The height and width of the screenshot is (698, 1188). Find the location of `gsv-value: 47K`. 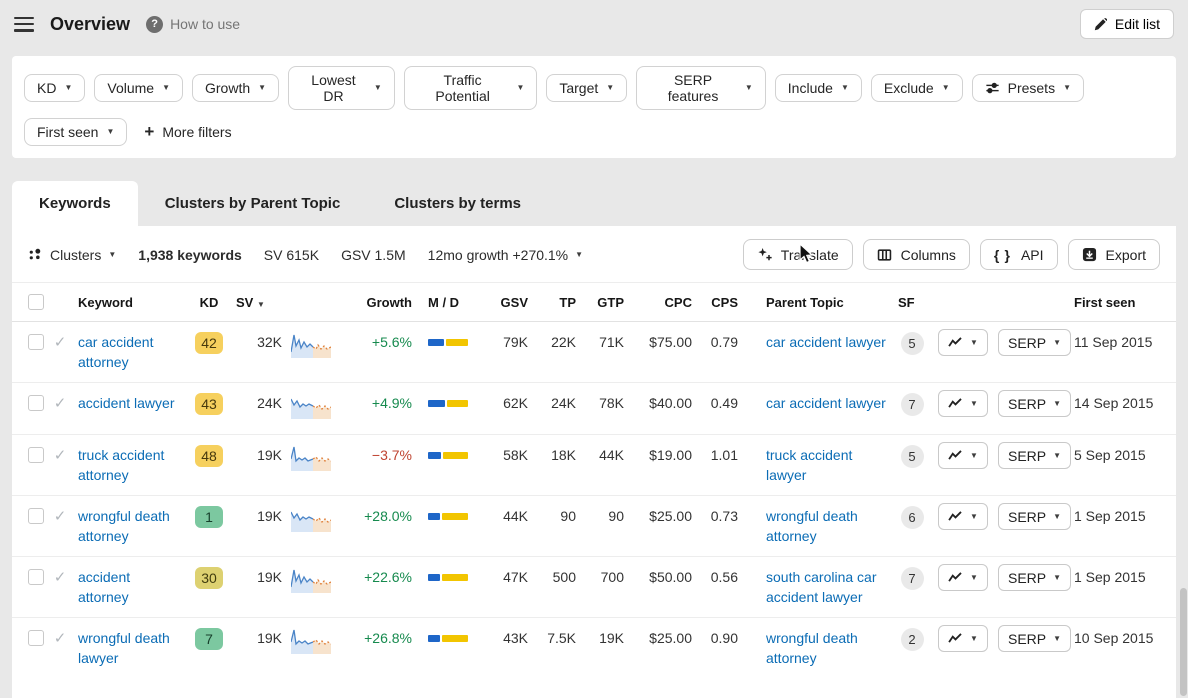

gsv-value: 47K is located at coordinates (506, 587).